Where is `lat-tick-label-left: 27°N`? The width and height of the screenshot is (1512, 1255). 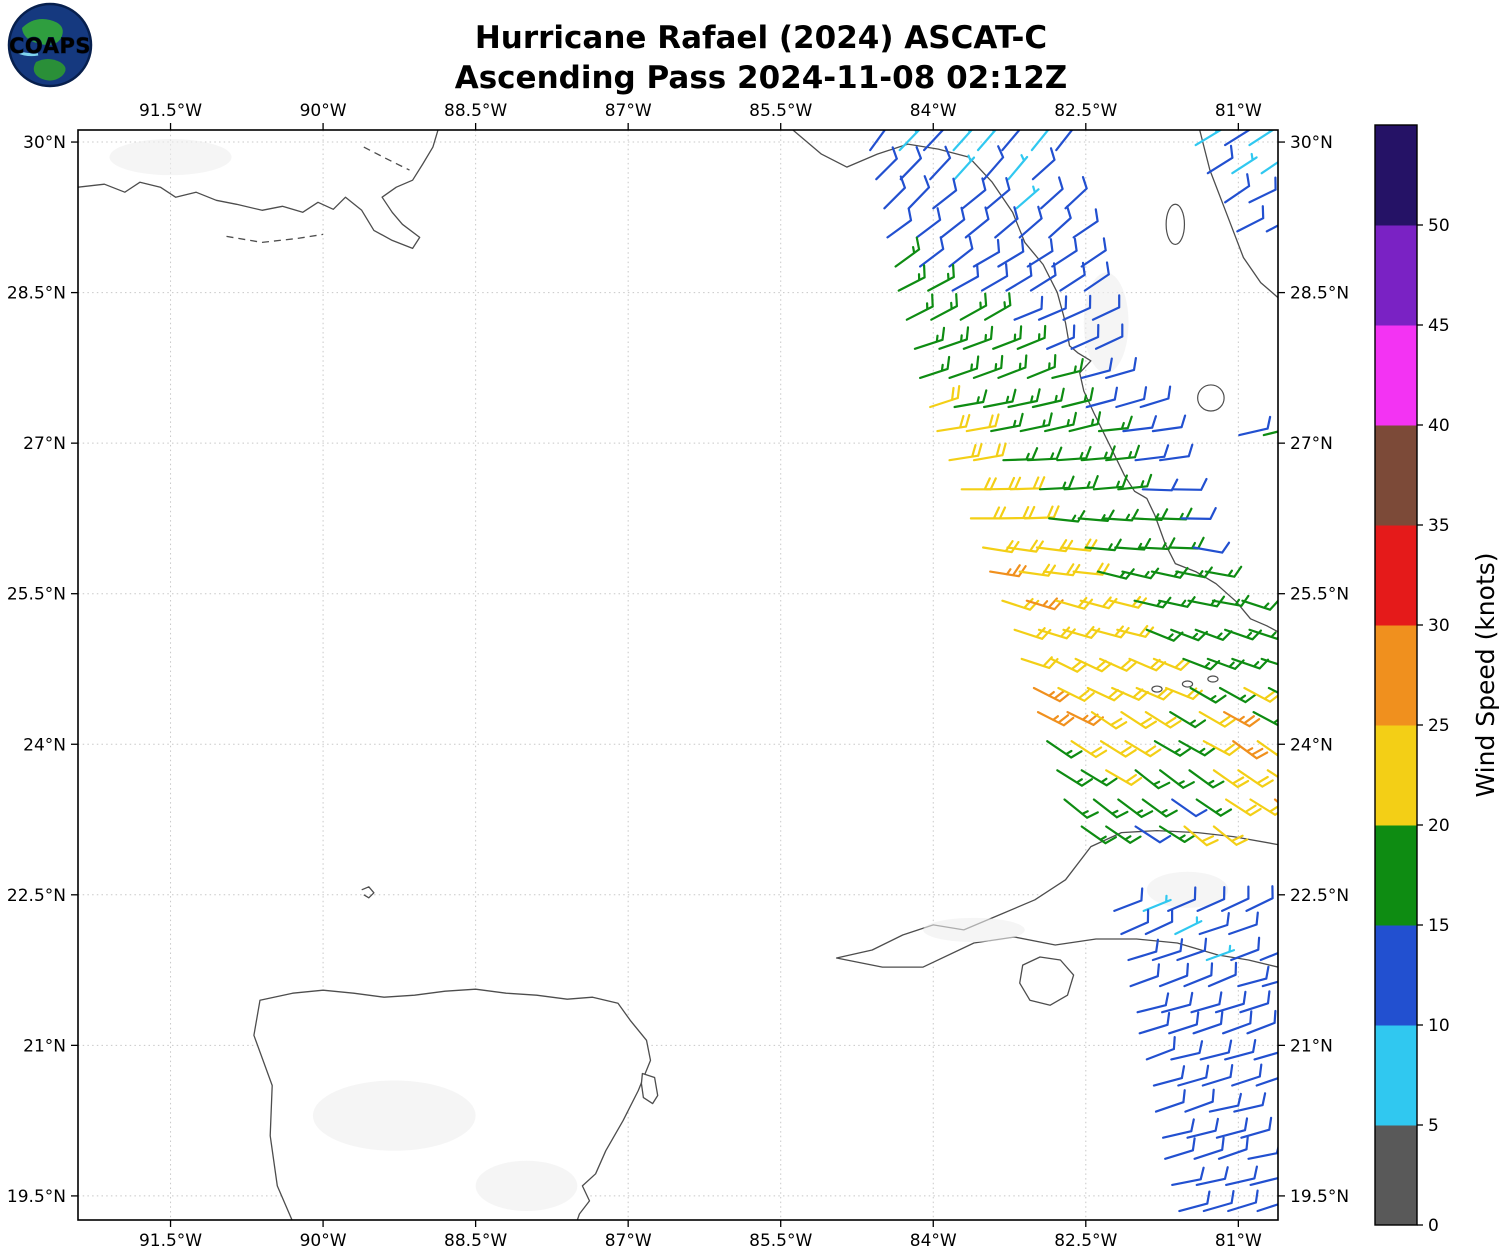
lat-tick-label-left: 27°N is located at coordinates (44, 444).